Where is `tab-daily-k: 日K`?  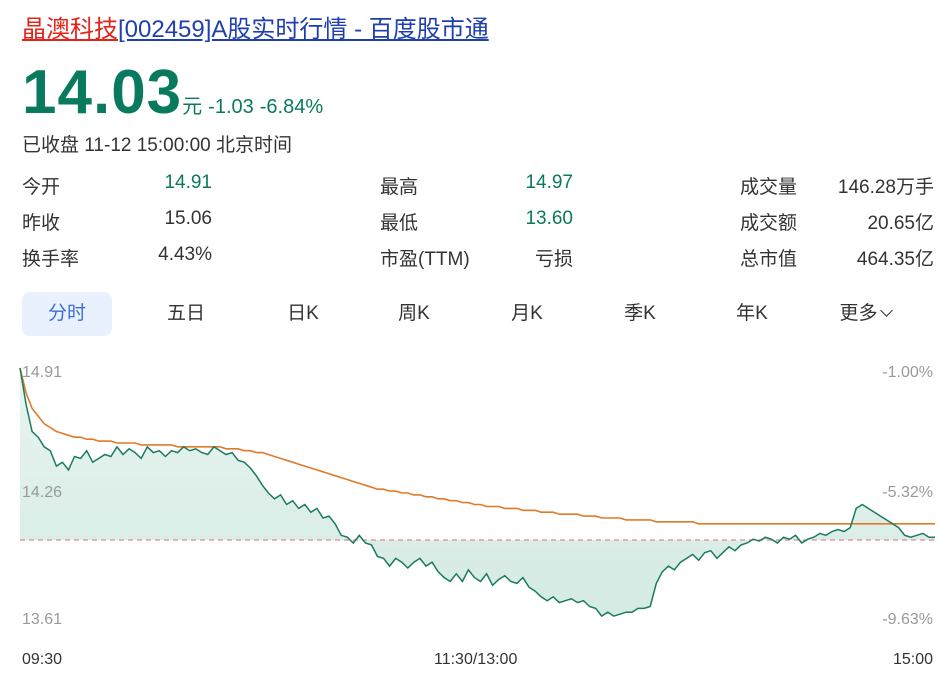
tab-daily-k: 日K is located at coordinates (303, 313).